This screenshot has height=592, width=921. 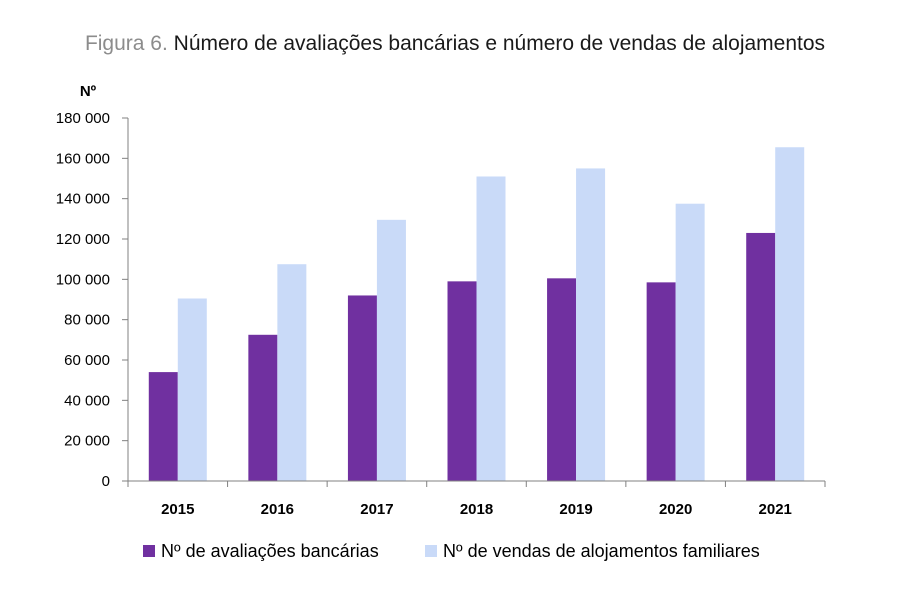 I want to click on legend-label-1: Nº de vendas de alojamentos familiares, so click(x=601, y=551).